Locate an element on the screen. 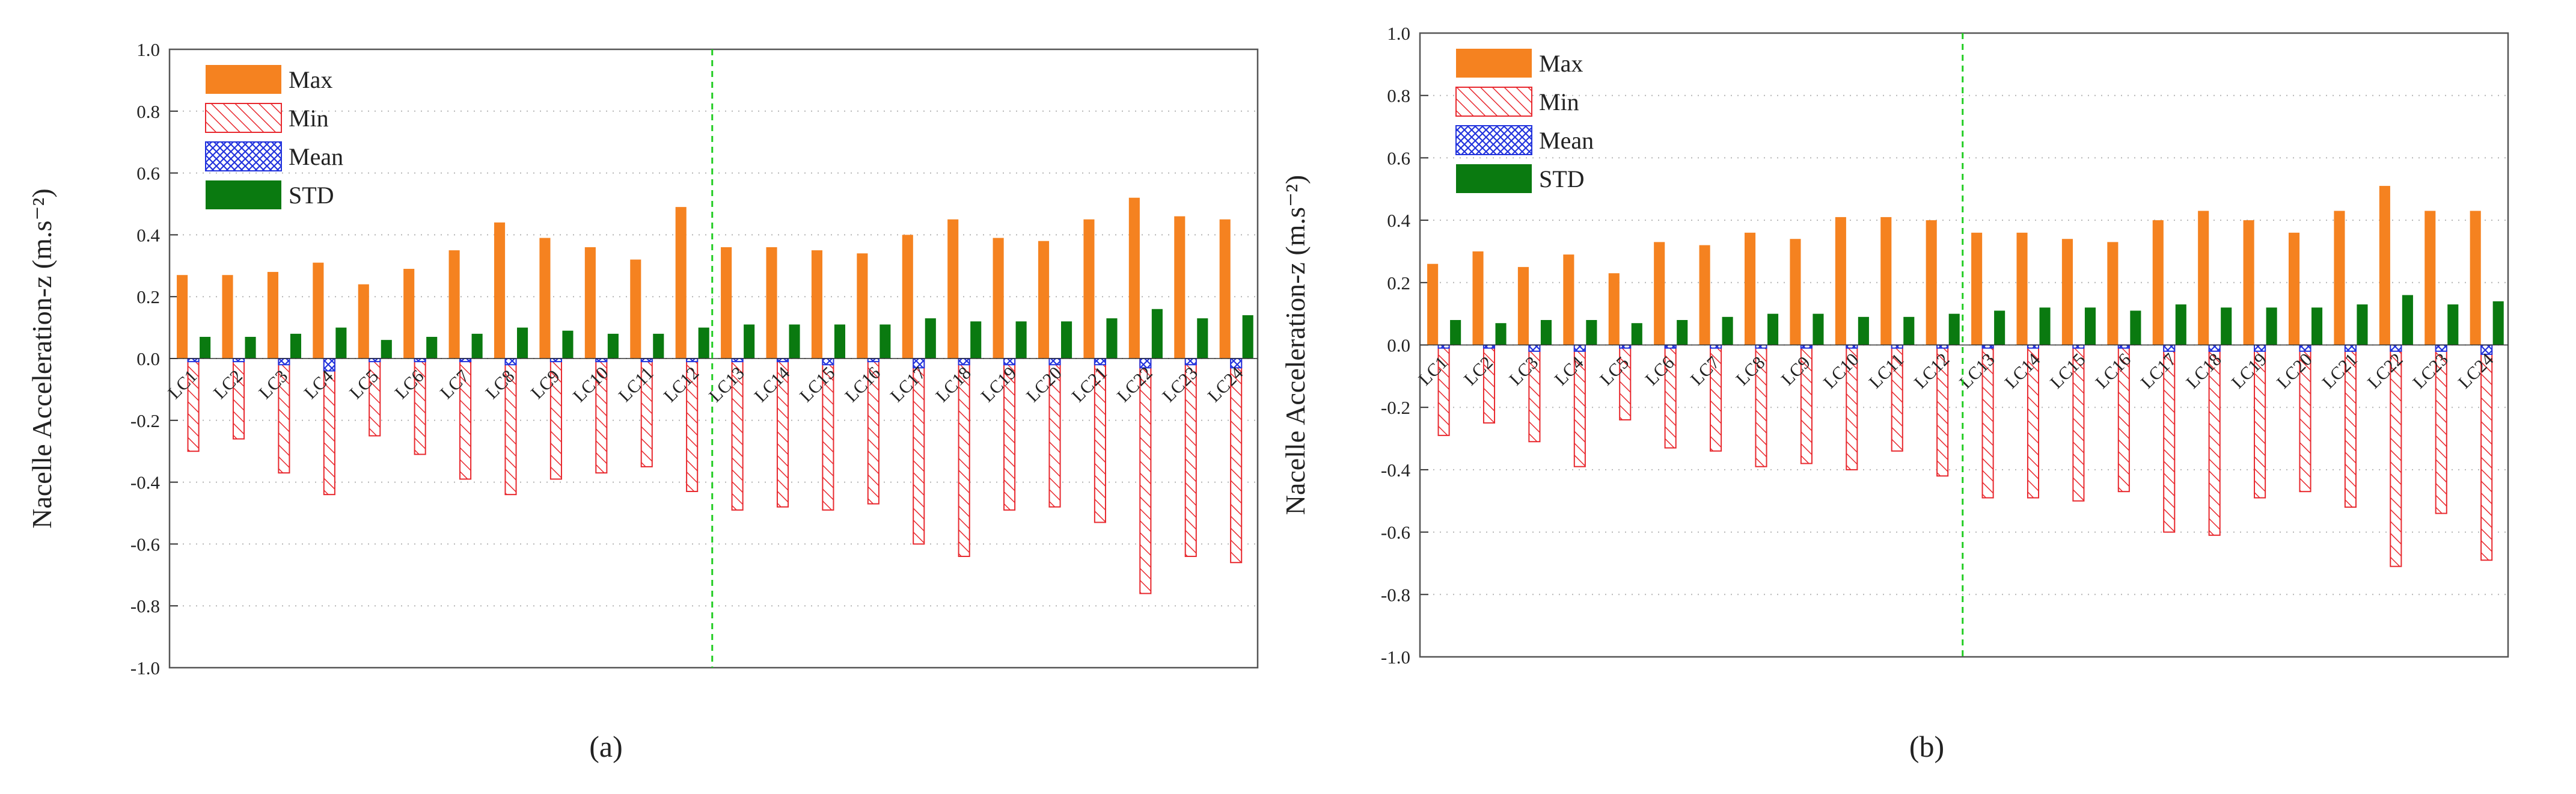 This screenshot has height=794, width=2576. legend-swatch-min is located at coordinates (243, 118).